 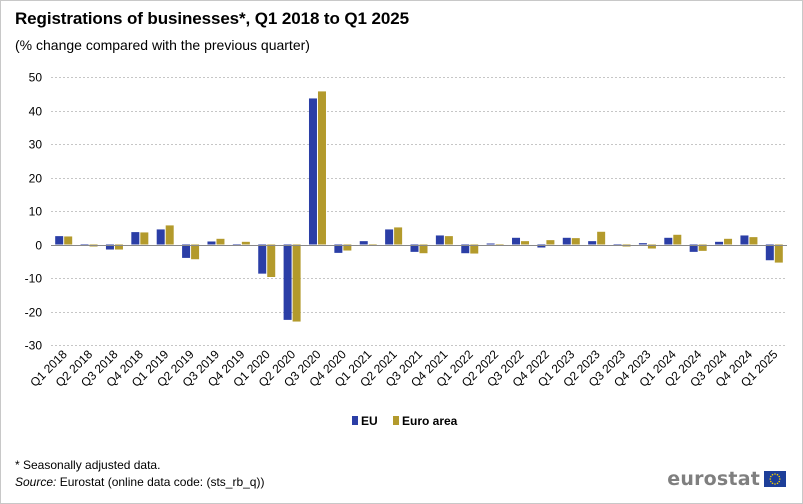 What do you see at coordinates (775, 479) in the screenshot?
I see `eu-flag-icon` at bounding box center [775, 479].